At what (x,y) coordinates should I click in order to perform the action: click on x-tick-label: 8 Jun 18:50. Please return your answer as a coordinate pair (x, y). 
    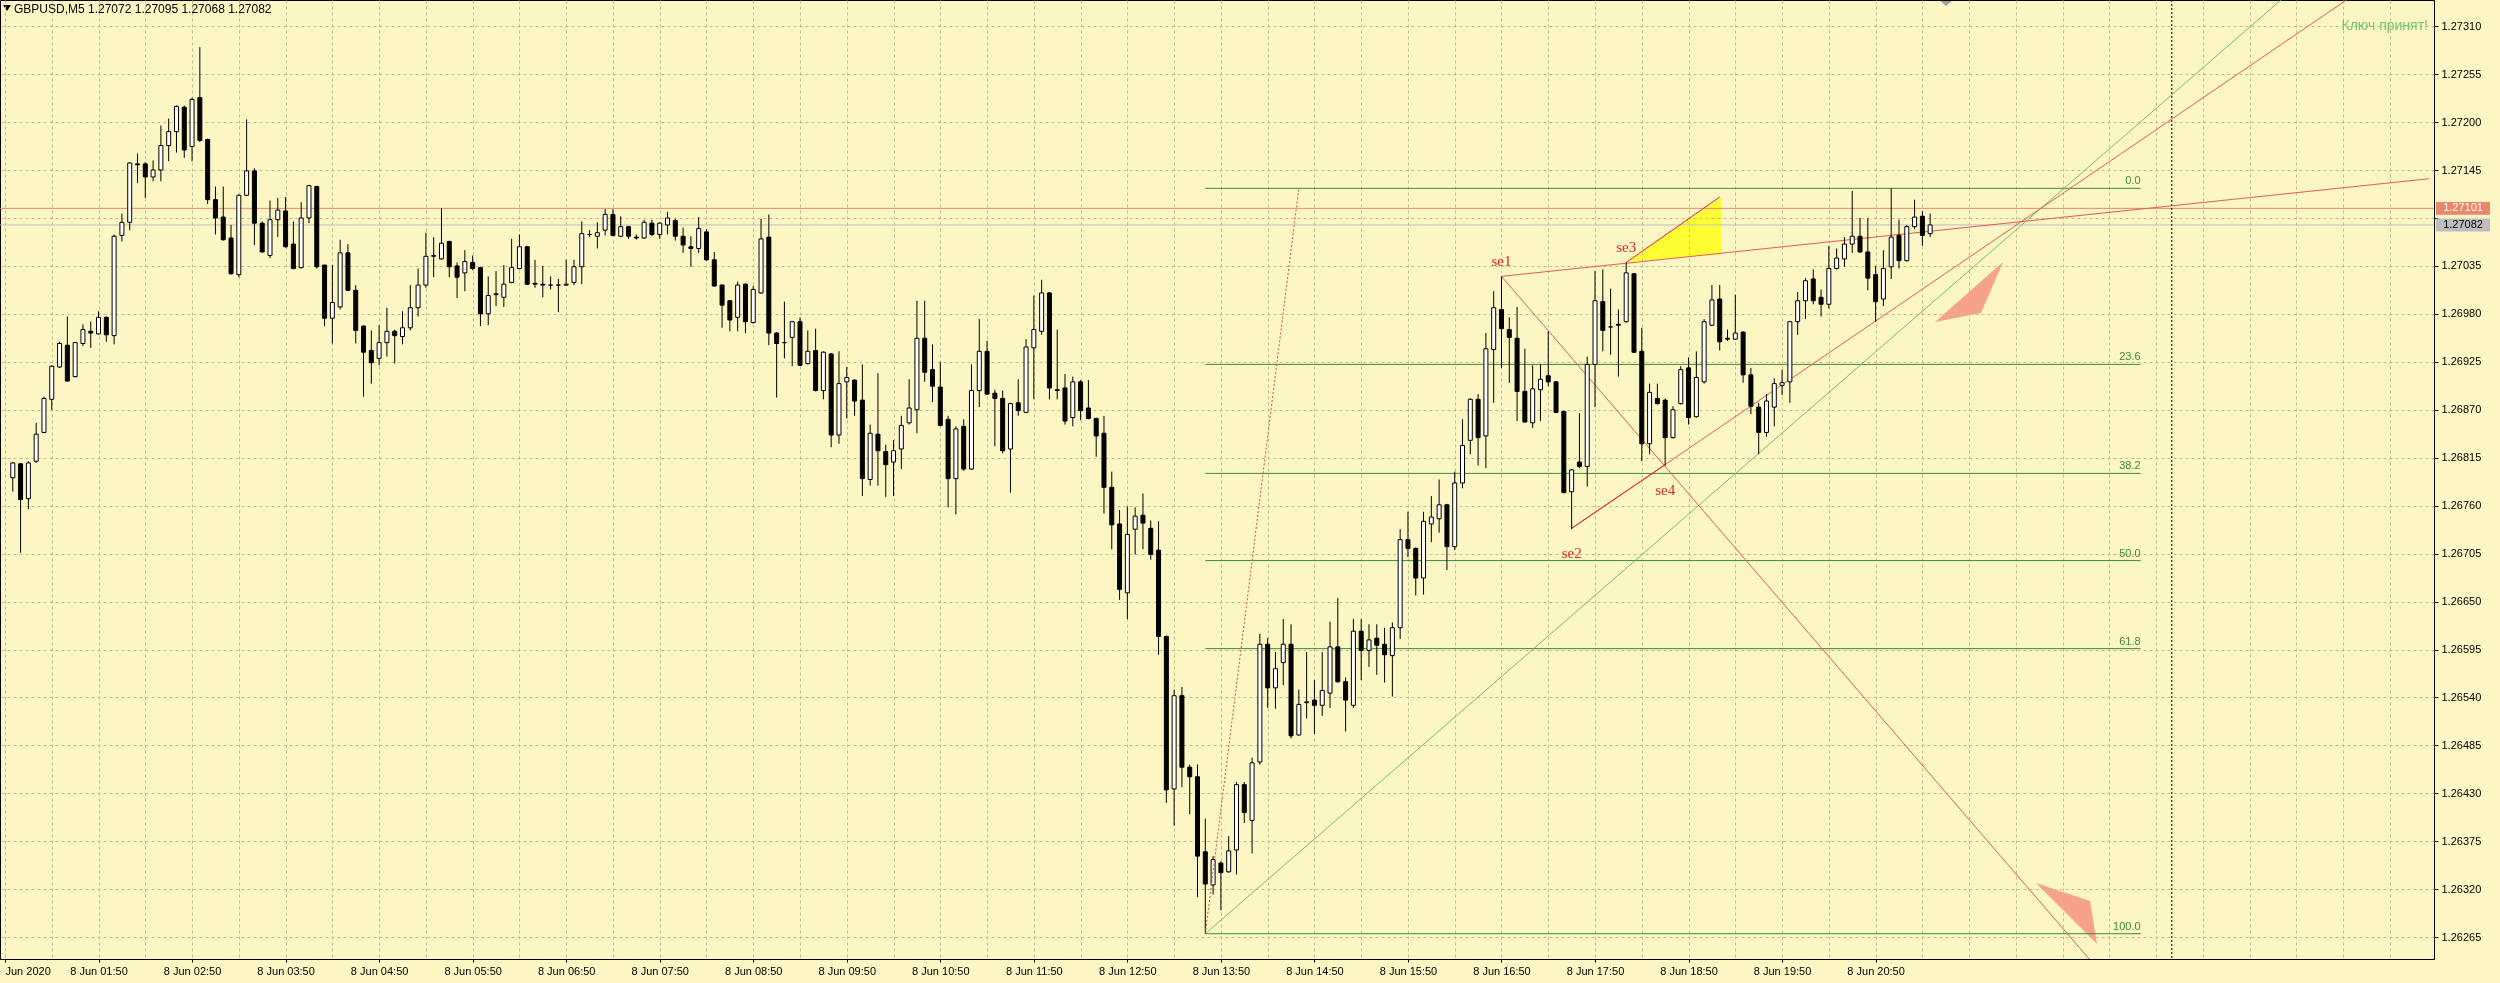
    Looking at the image, I should click on (1689, 970).